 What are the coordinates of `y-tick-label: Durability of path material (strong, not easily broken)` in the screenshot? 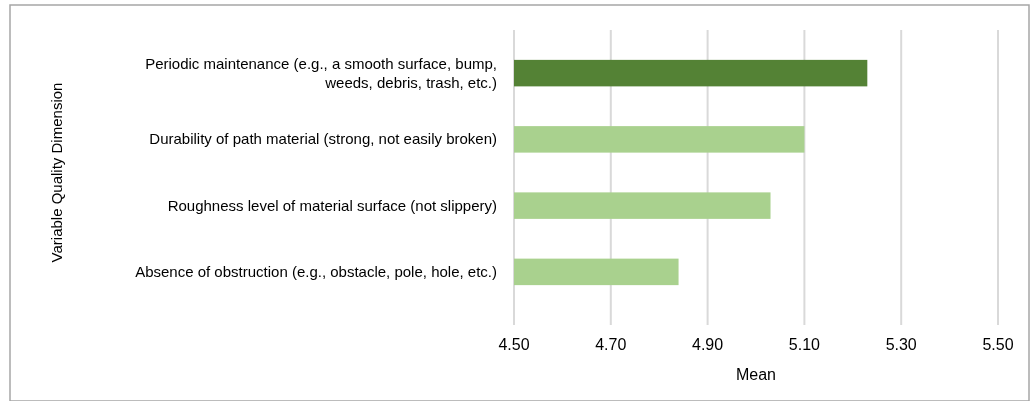 It's located at (323, 139).